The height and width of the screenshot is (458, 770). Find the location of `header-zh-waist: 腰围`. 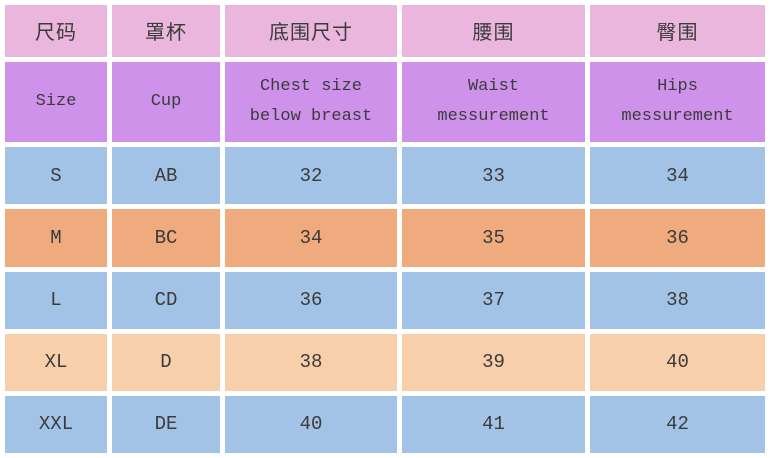

header-zh-waist: 腰围 is located at coordinates (493, 31).